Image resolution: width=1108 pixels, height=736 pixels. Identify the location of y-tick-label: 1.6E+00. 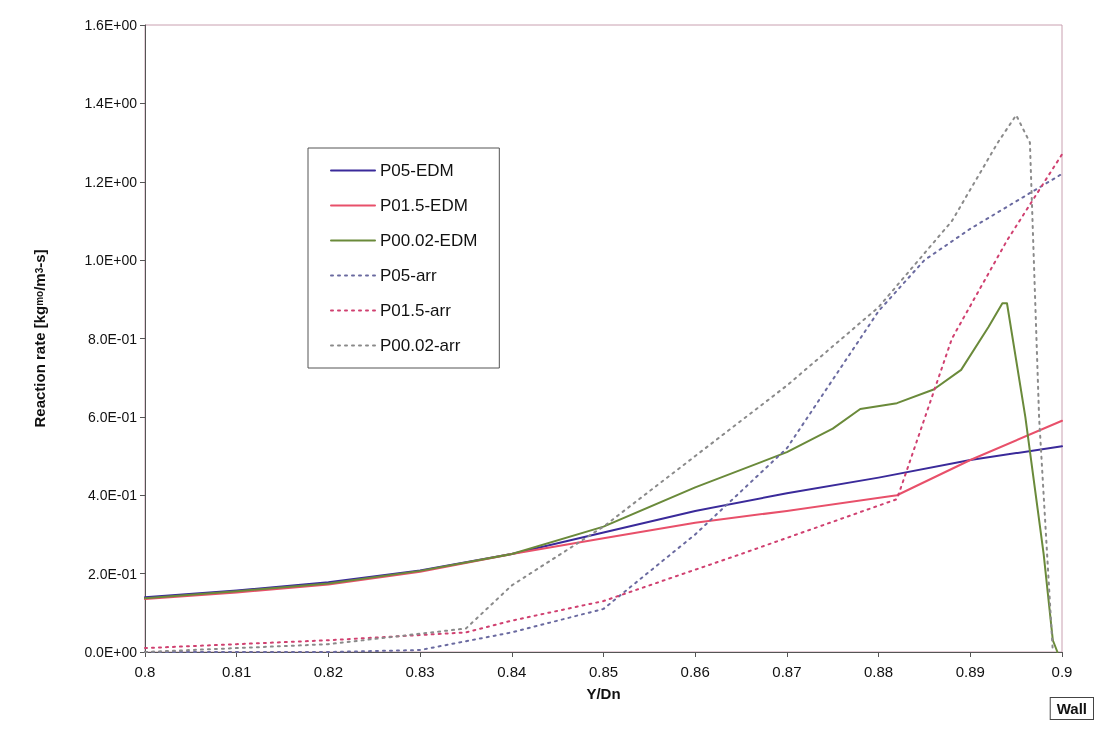
(111, 25).